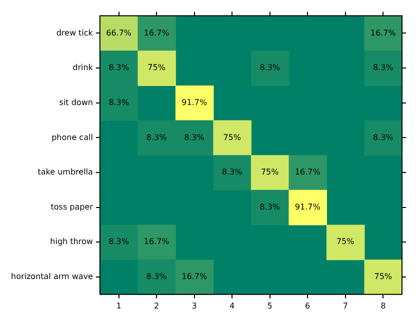  What do you see at coordinates (307, 305) in the screenshot?
I see `x-tick-label: 6` at bounding box center [307, 305].